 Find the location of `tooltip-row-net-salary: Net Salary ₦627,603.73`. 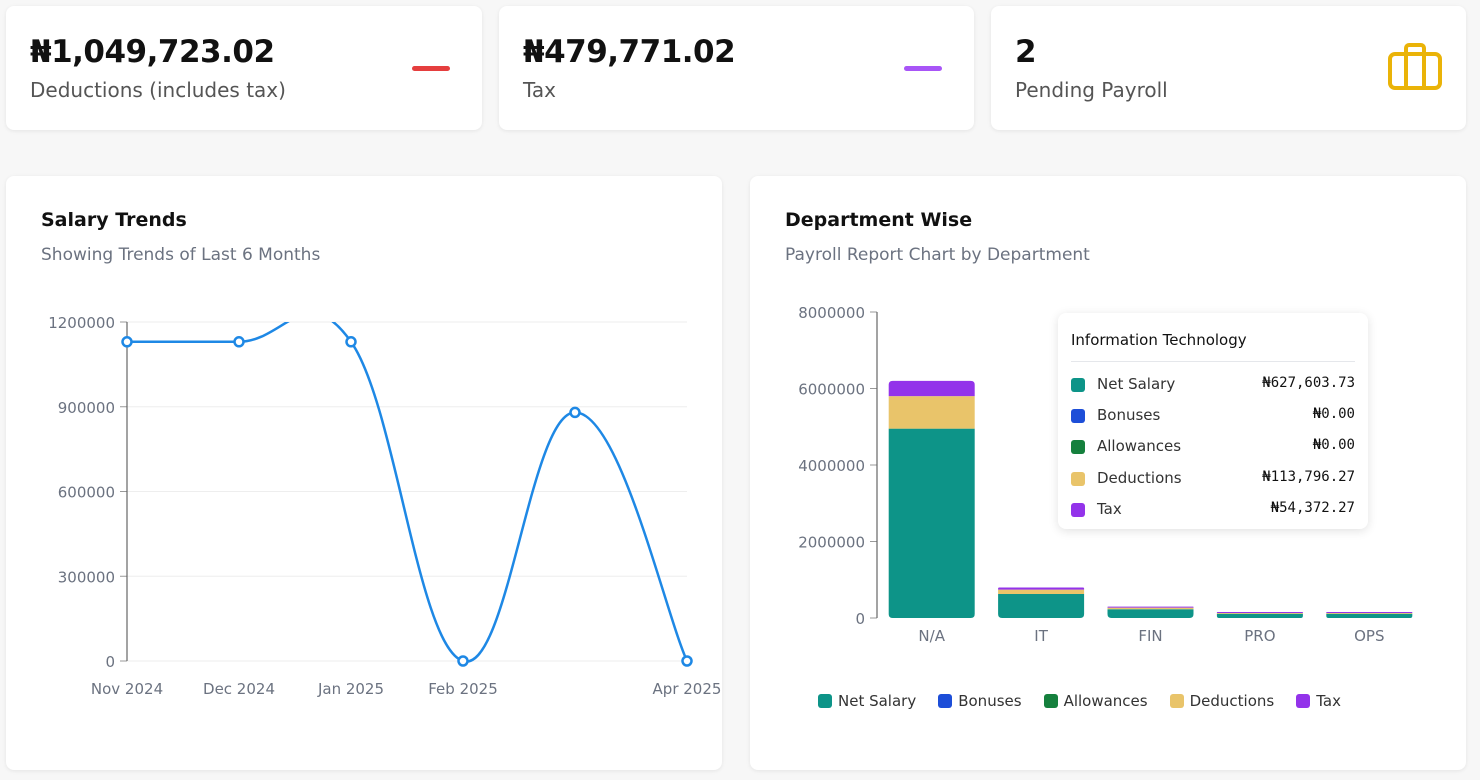

tooltip-row-net-salary: Net Salary ₦627,603.73 is located at coordinates (1213, 385).